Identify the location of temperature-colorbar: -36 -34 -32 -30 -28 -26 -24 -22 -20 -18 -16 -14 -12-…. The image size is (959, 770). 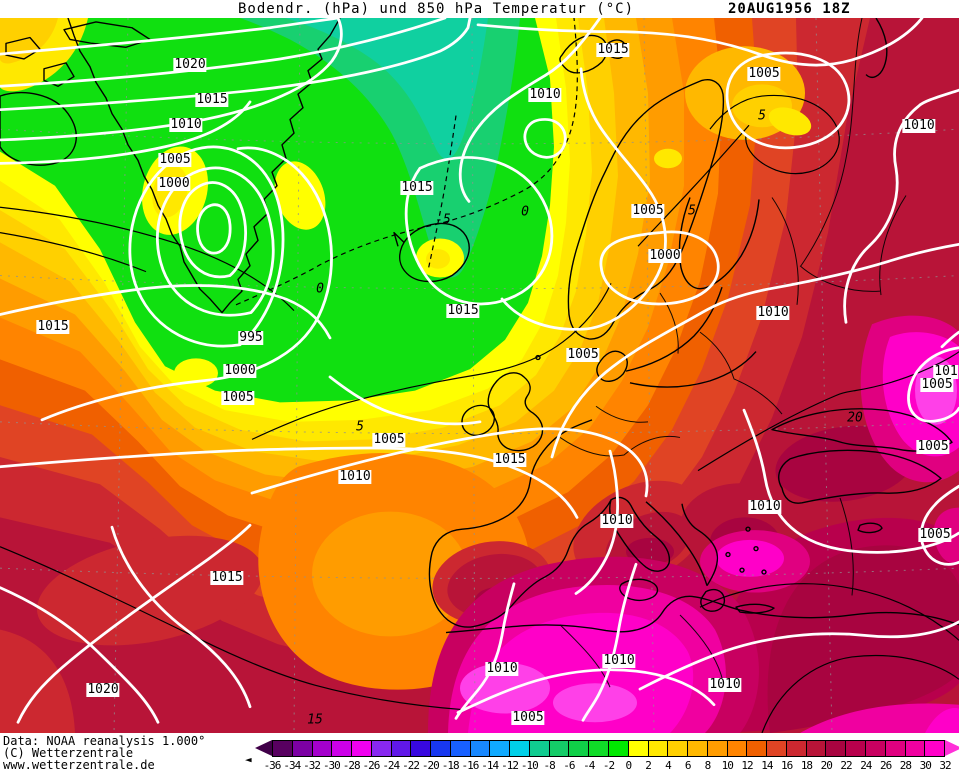
(479, 755).